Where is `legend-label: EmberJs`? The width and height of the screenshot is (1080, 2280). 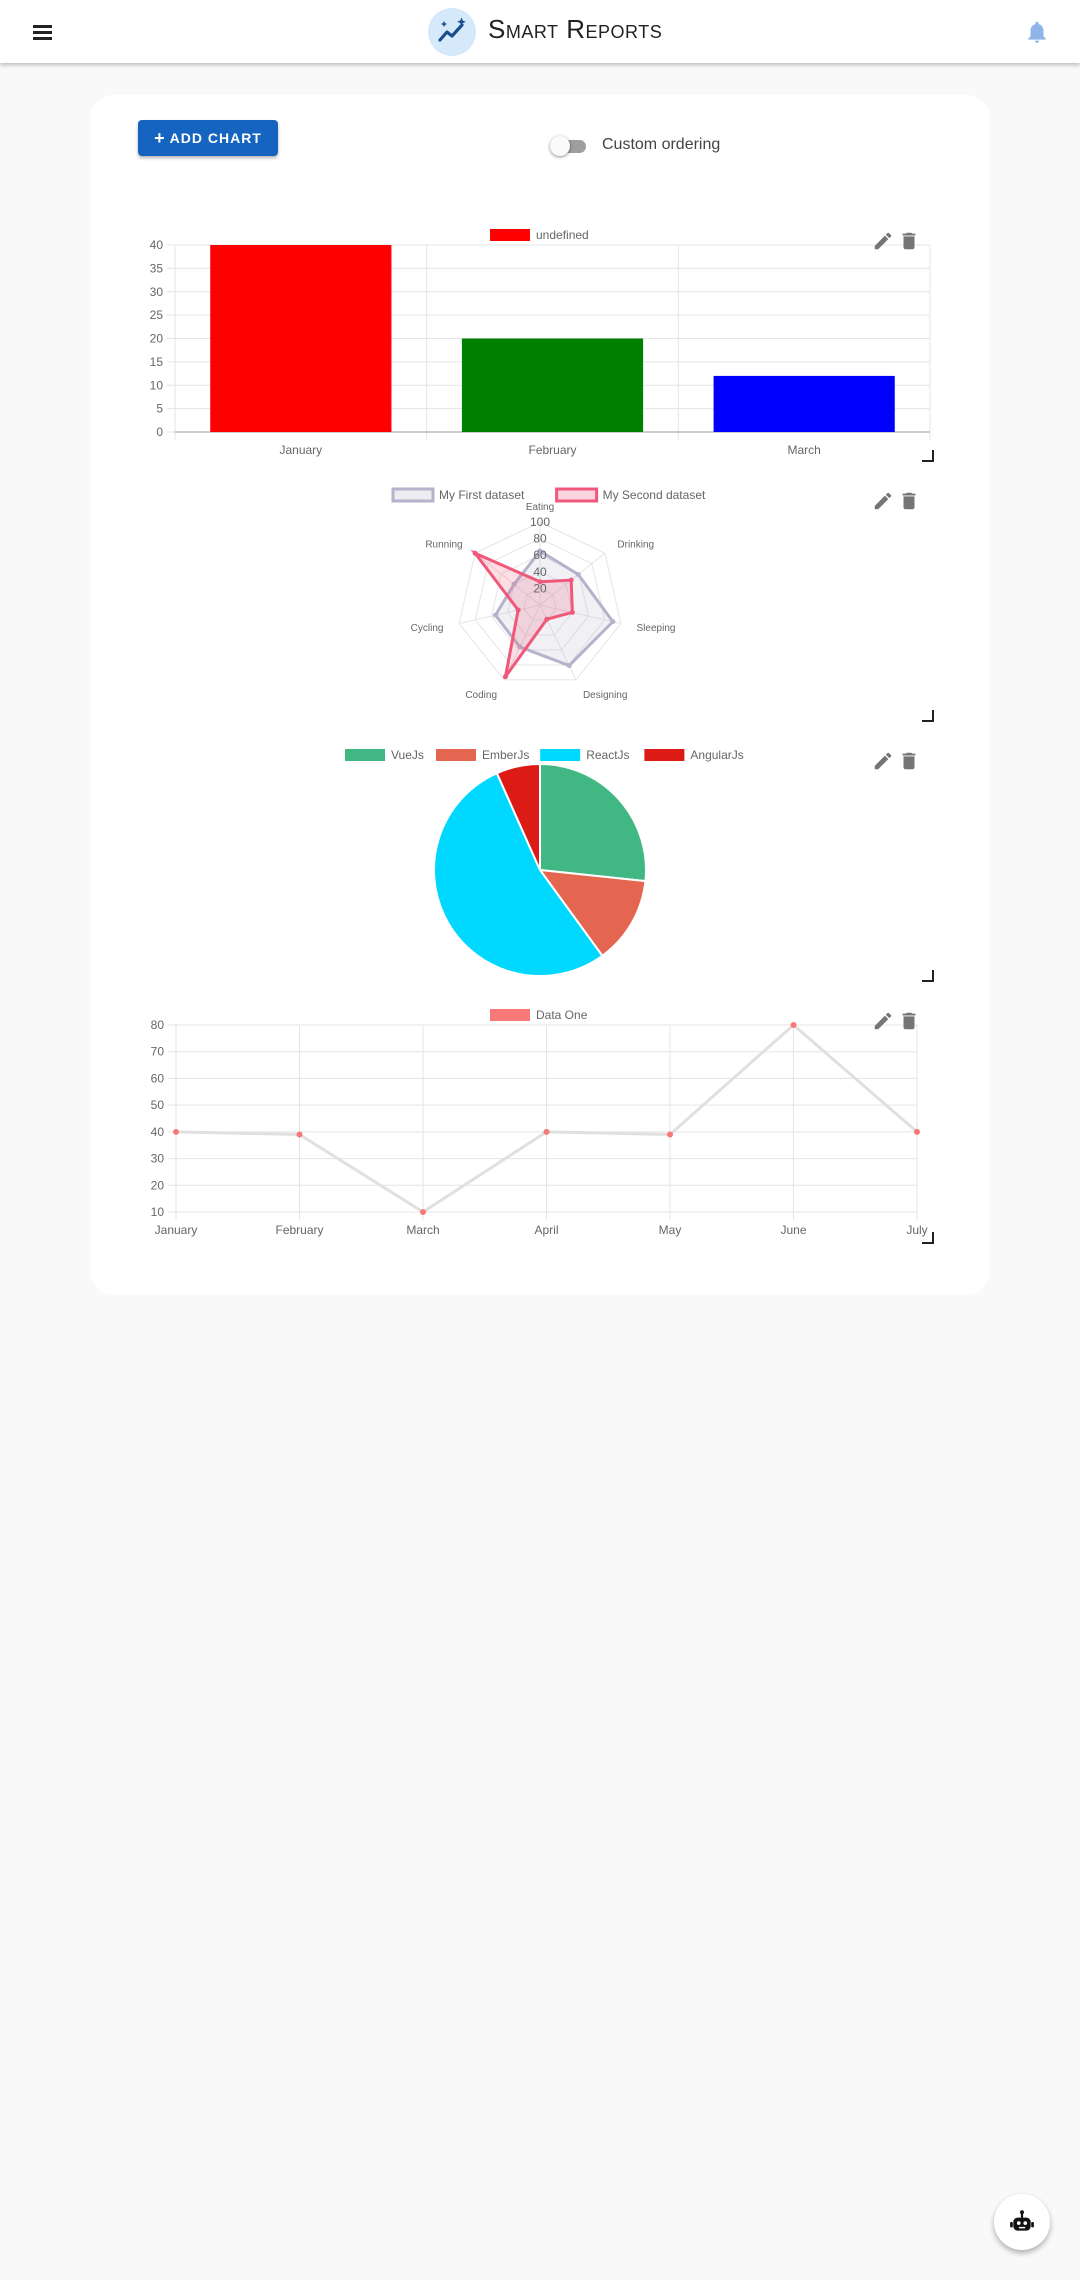
legend-label: EmberJs is located at coordinates (505, 755).